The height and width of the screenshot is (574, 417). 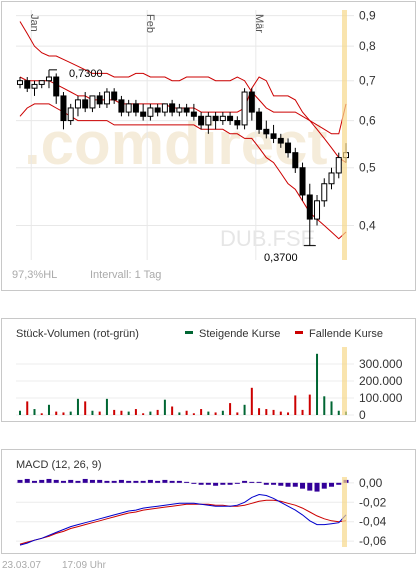 I want to click on macd-ytick-label: -0,04, so click(x=373, y=522).